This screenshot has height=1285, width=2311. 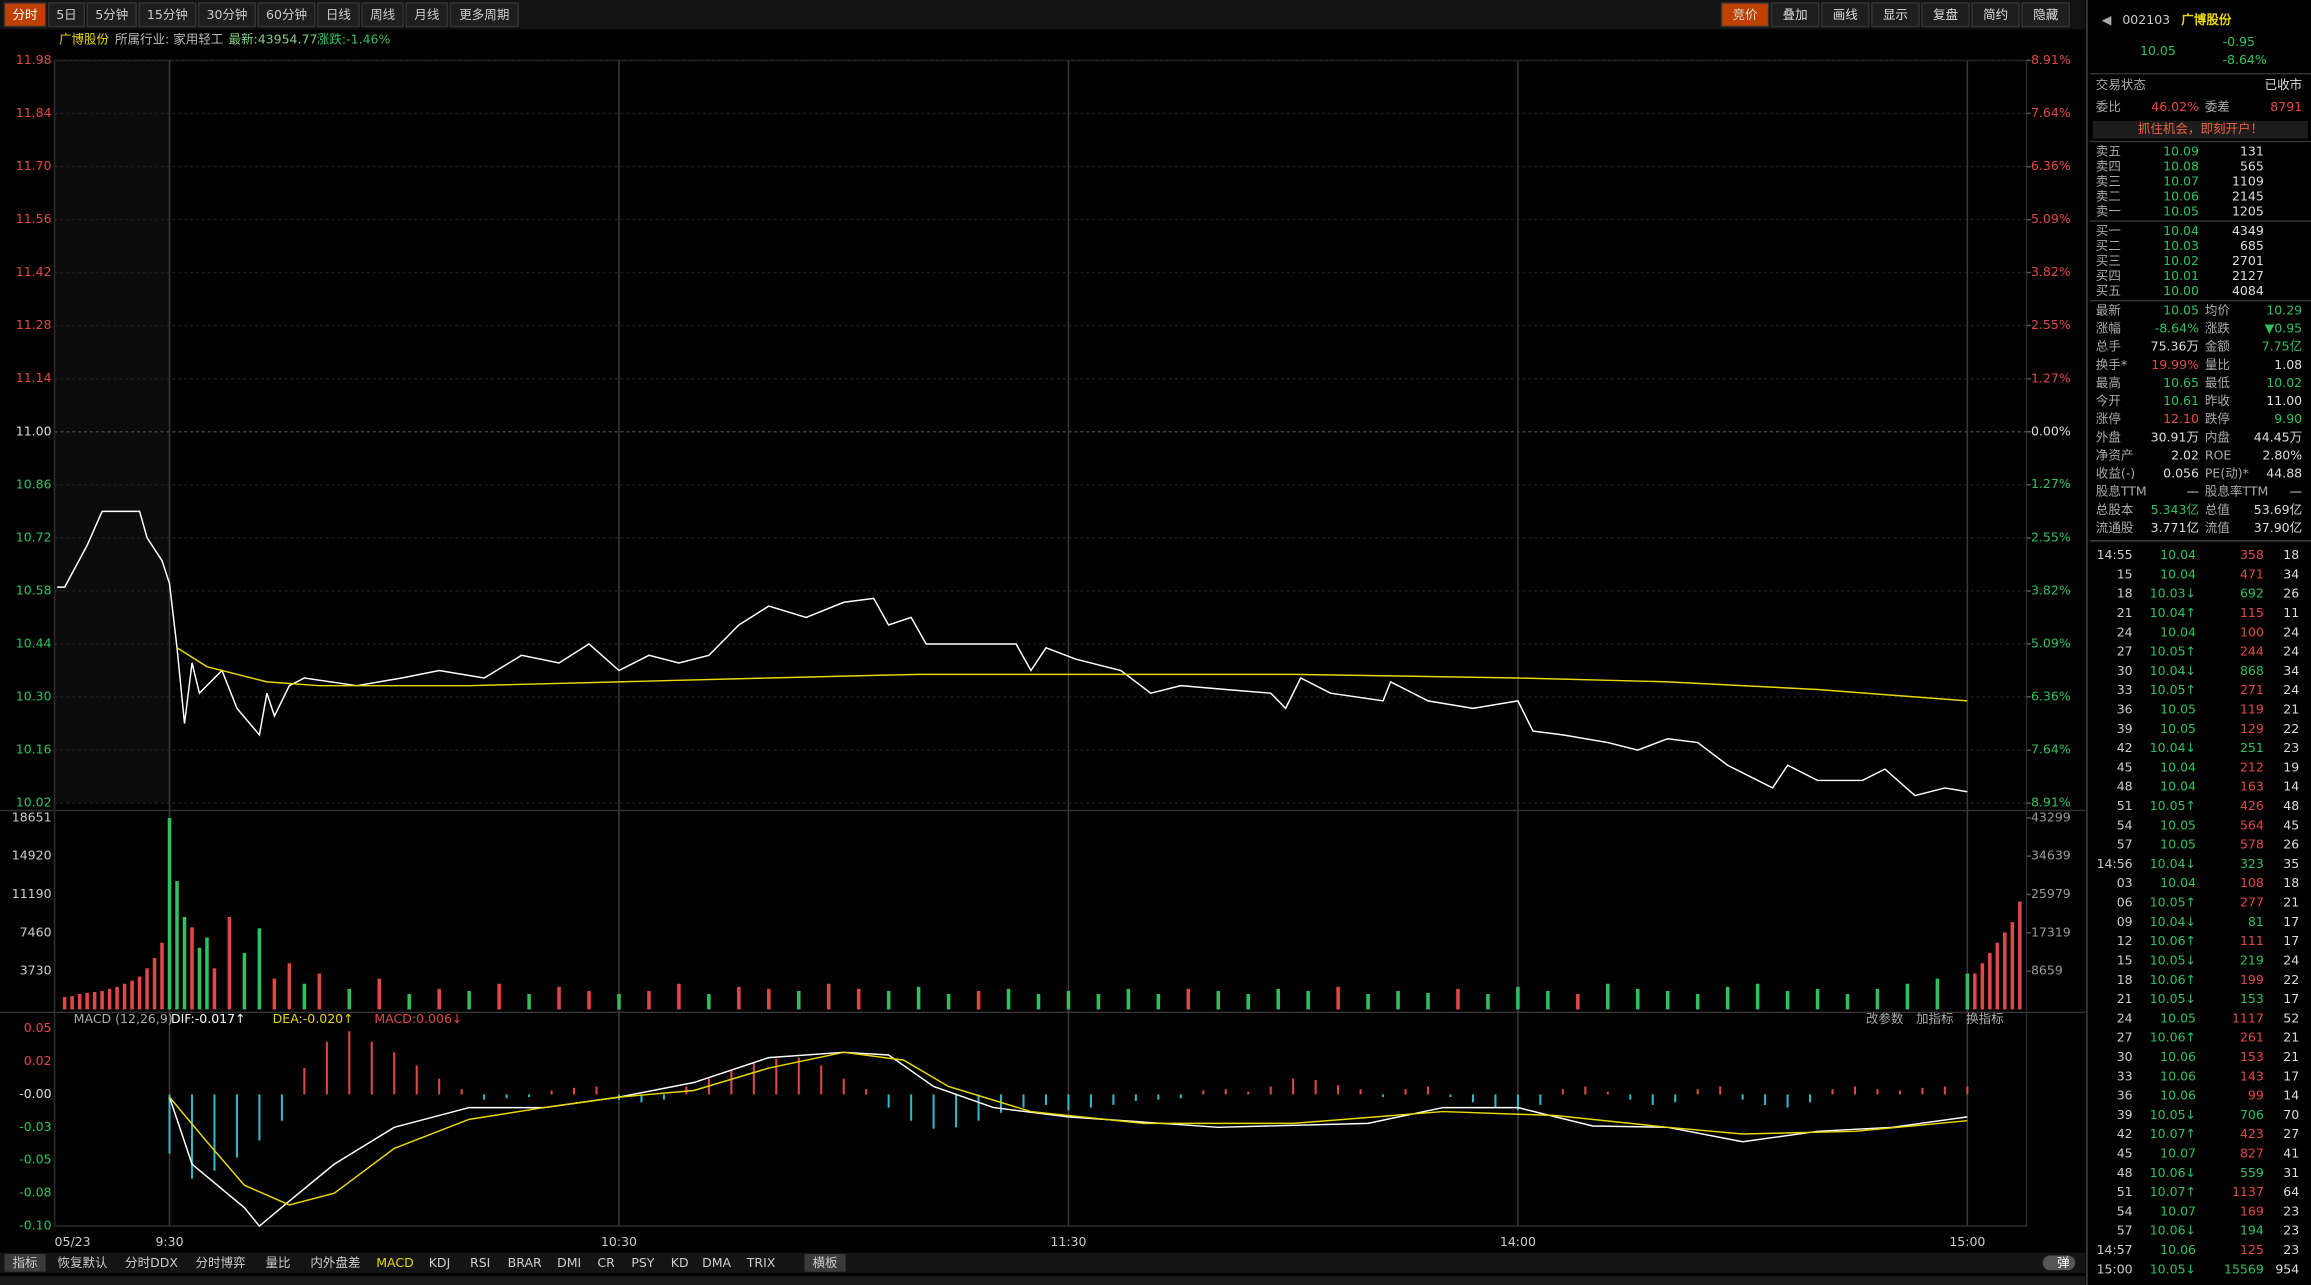 I want to click on trade-price: 10.04, so click(x=2178, y=573).